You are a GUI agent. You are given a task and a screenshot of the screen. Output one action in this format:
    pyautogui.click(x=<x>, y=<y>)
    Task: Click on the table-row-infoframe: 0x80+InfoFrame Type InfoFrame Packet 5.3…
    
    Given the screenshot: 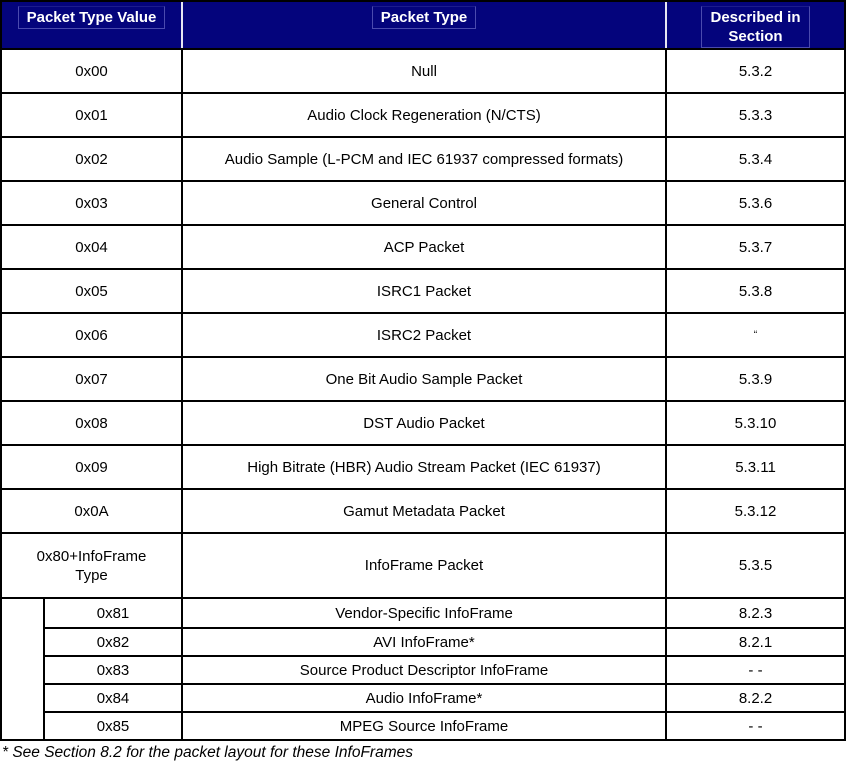 What is the action you would take?
    pyautogui.click(x=423, y=564)
    